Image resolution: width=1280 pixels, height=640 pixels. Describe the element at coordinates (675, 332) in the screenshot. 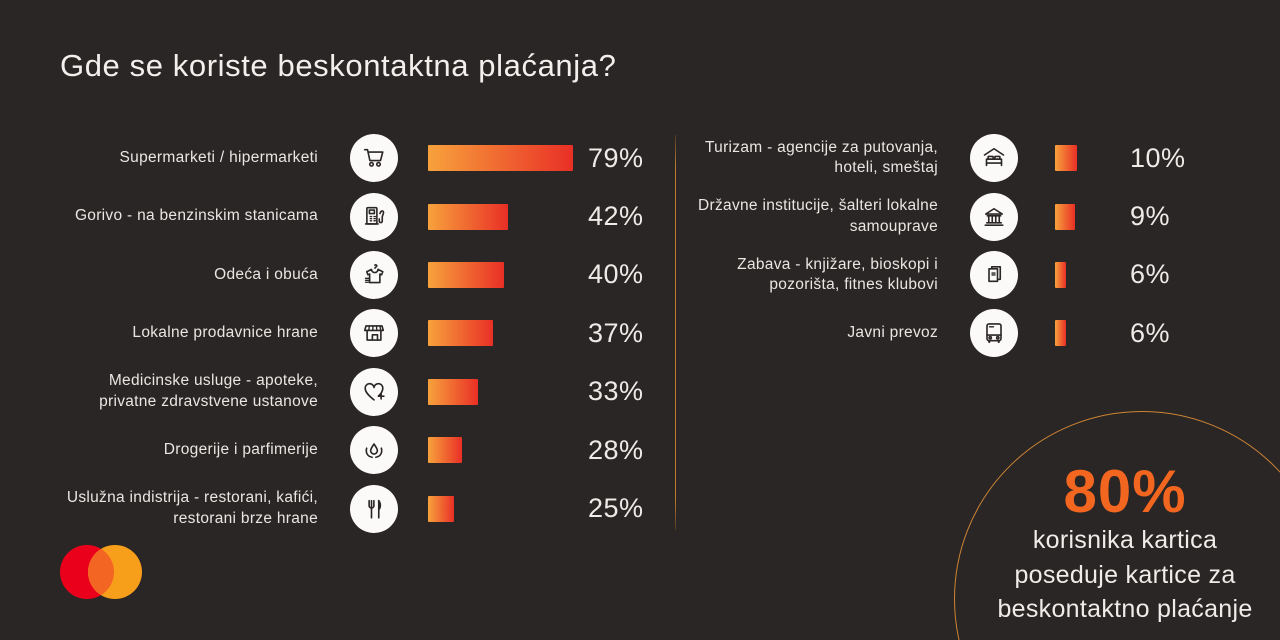

I see `column-divider` at that location.